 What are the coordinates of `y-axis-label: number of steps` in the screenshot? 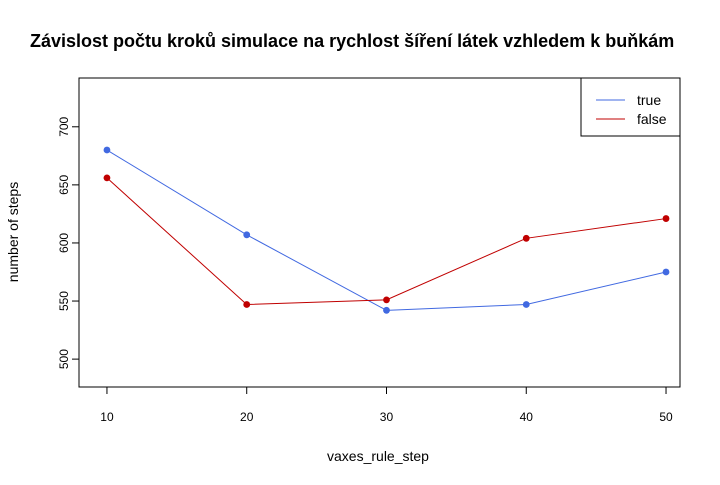 It's located at (13, 232).